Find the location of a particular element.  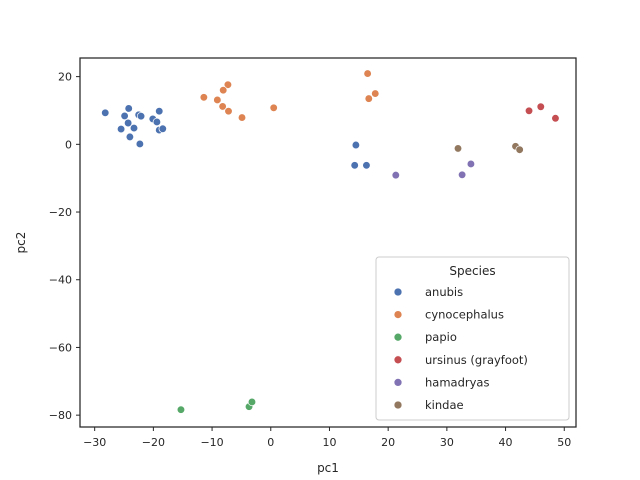

legend-label: cynocephalus is located at coordinates (464, 315).